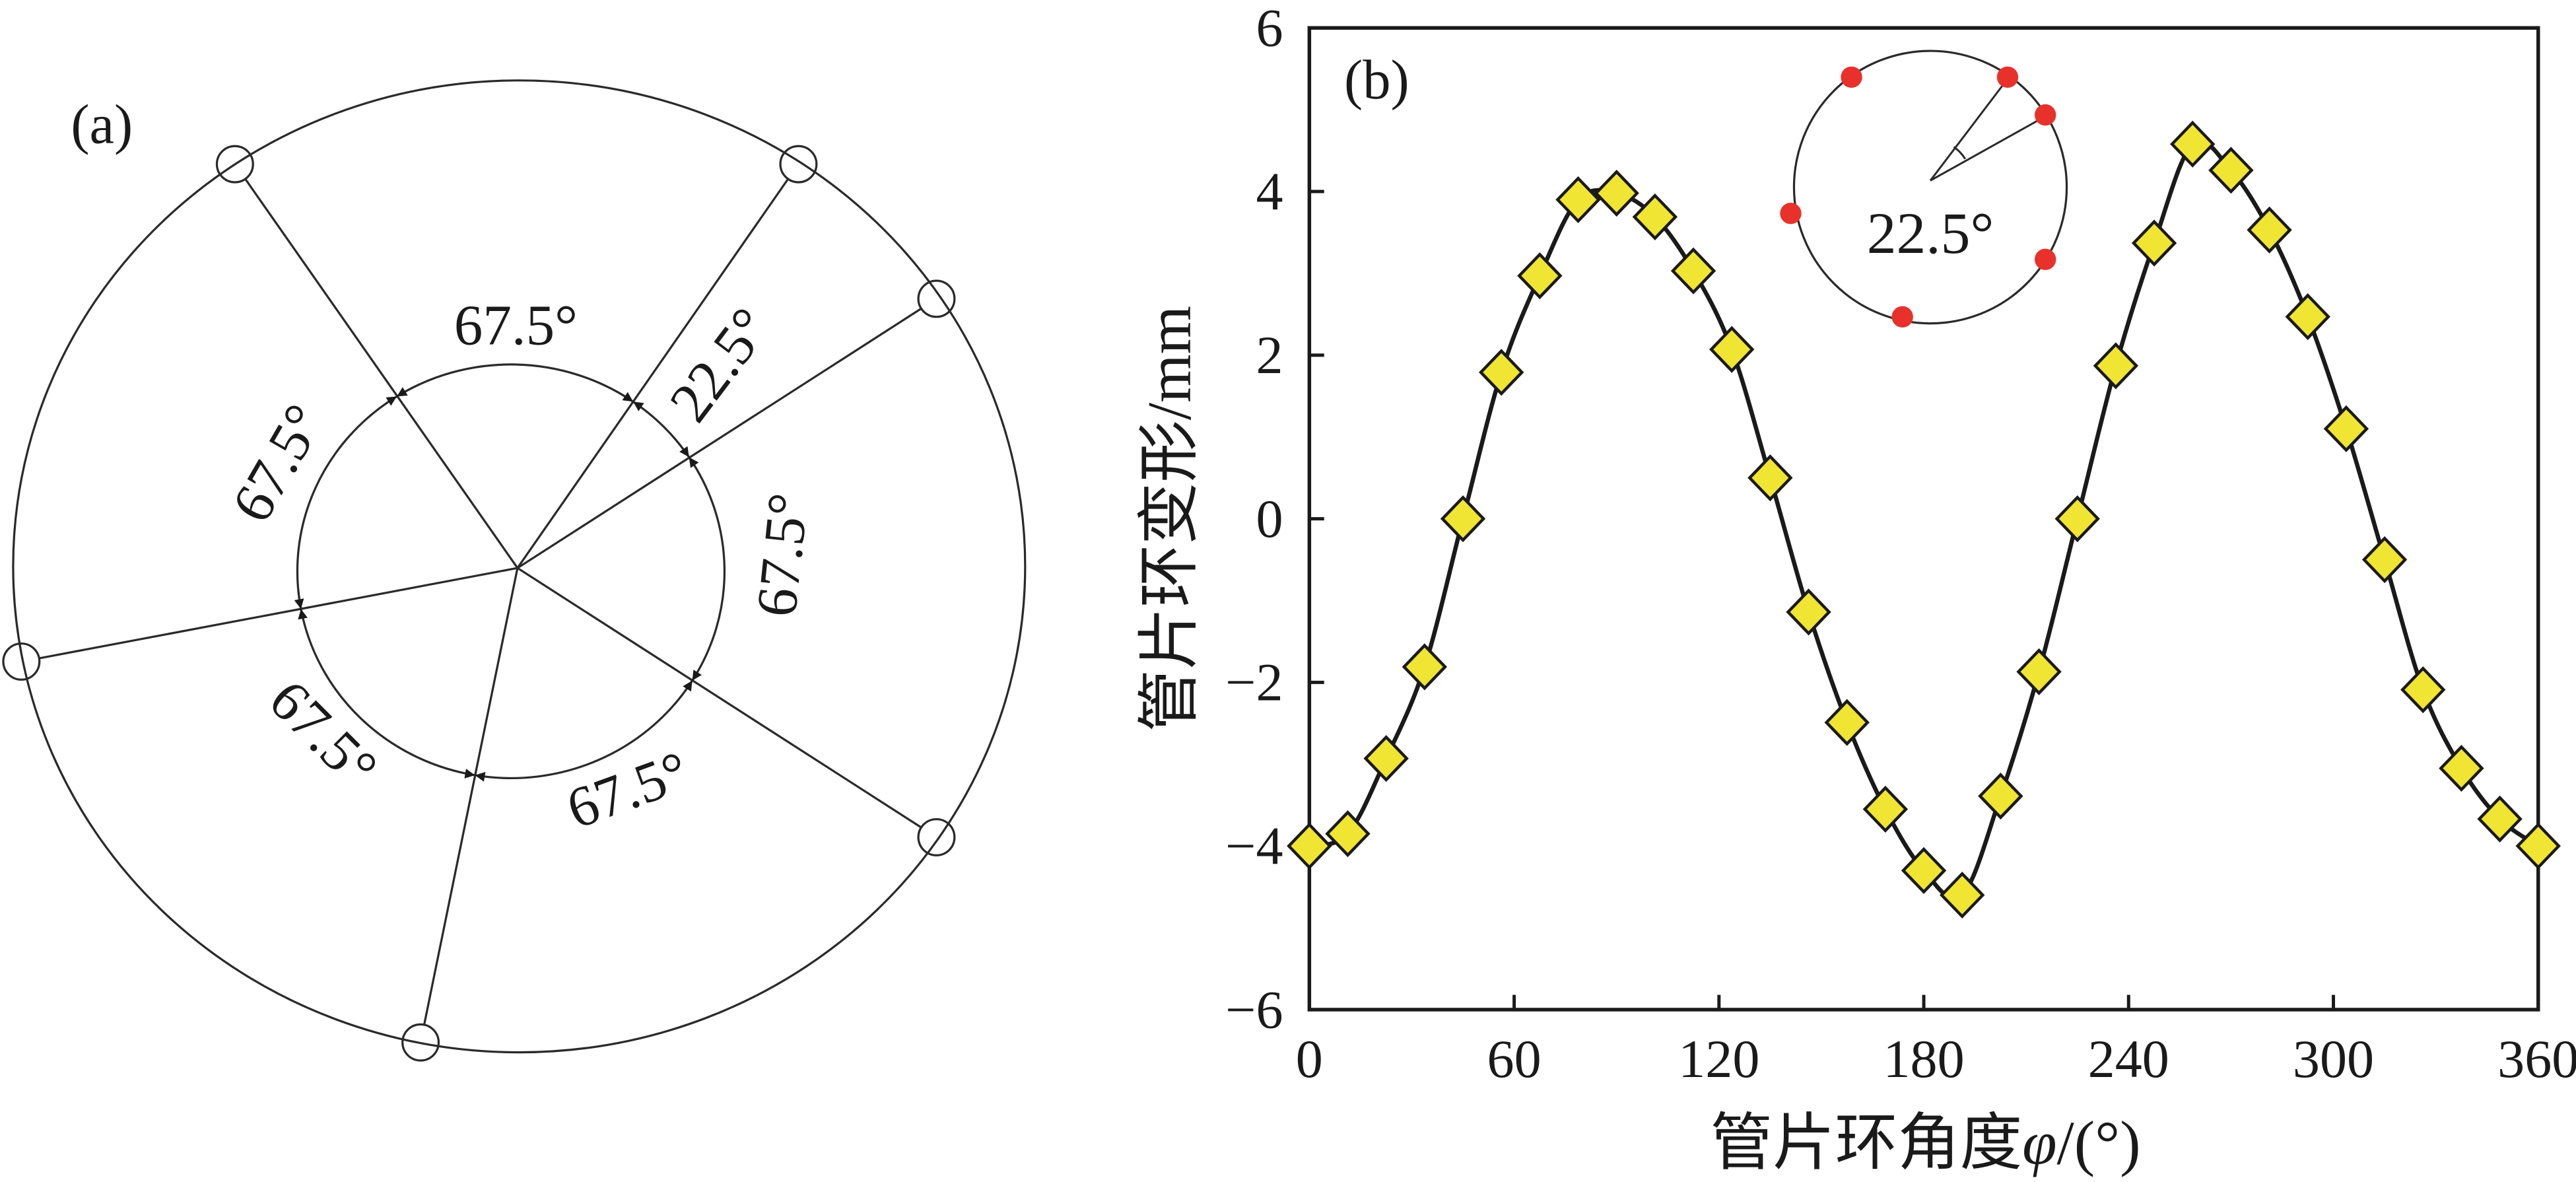 This screenshot has height=1182, width=2576. What do you see at coordinates (102, 124) in the screenshot?
I see `panel-a-label: (a)` at bounding box center [102, 124].